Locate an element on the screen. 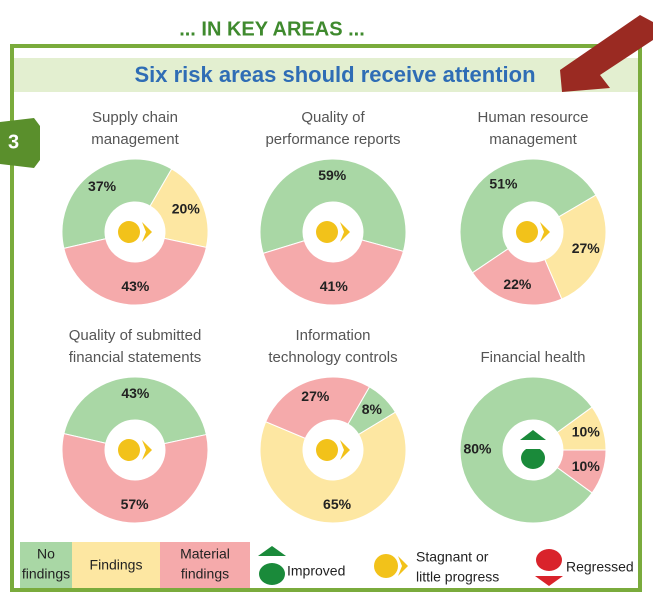 This screenshot has width=653, height=596. legend-label: No is located at coordinates (46, 554).